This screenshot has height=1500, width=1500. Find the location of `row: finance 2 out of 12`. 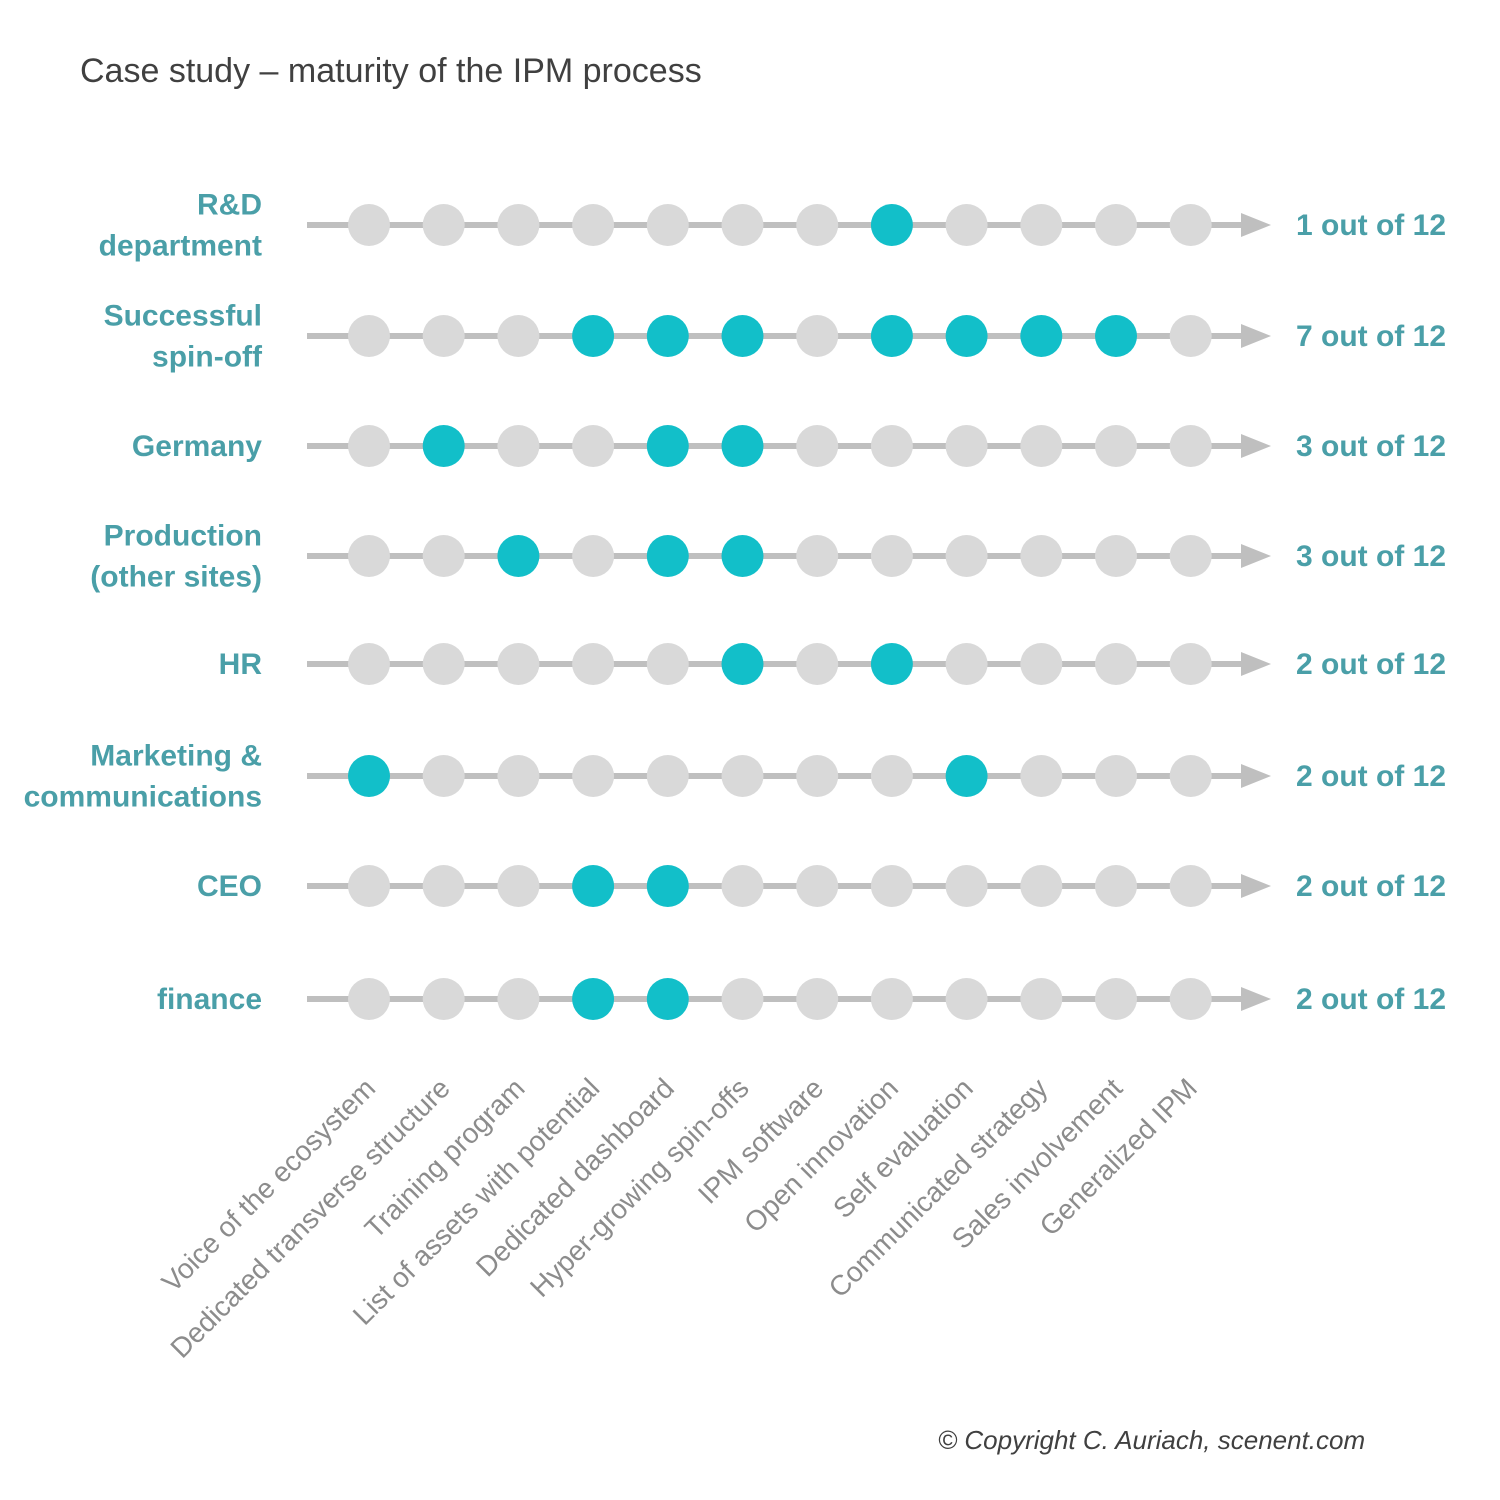

row: finance 2 out of 12 is located at coordinates (801, 999).